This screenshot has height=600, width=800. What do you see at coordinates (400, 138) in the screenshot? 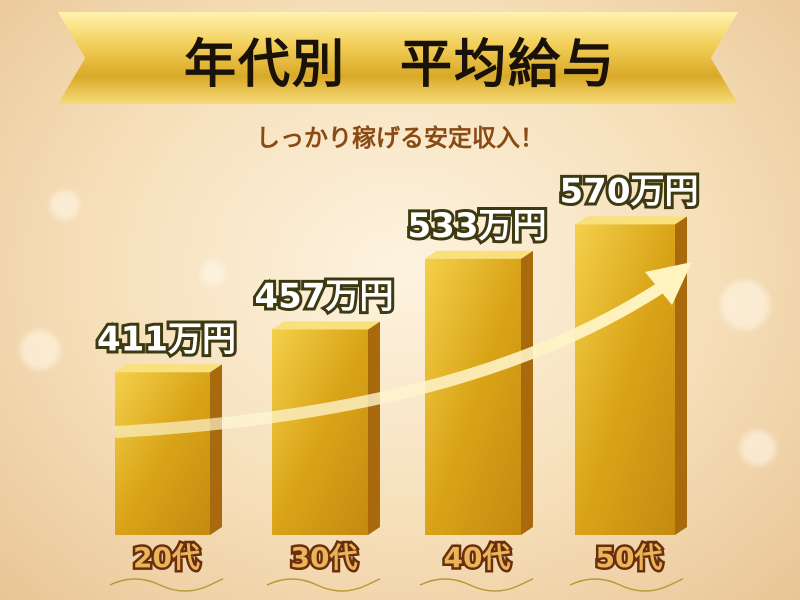
I see `chart-subtitle: しっかり稼げる安定収入！` at bounding box center [400, 138].